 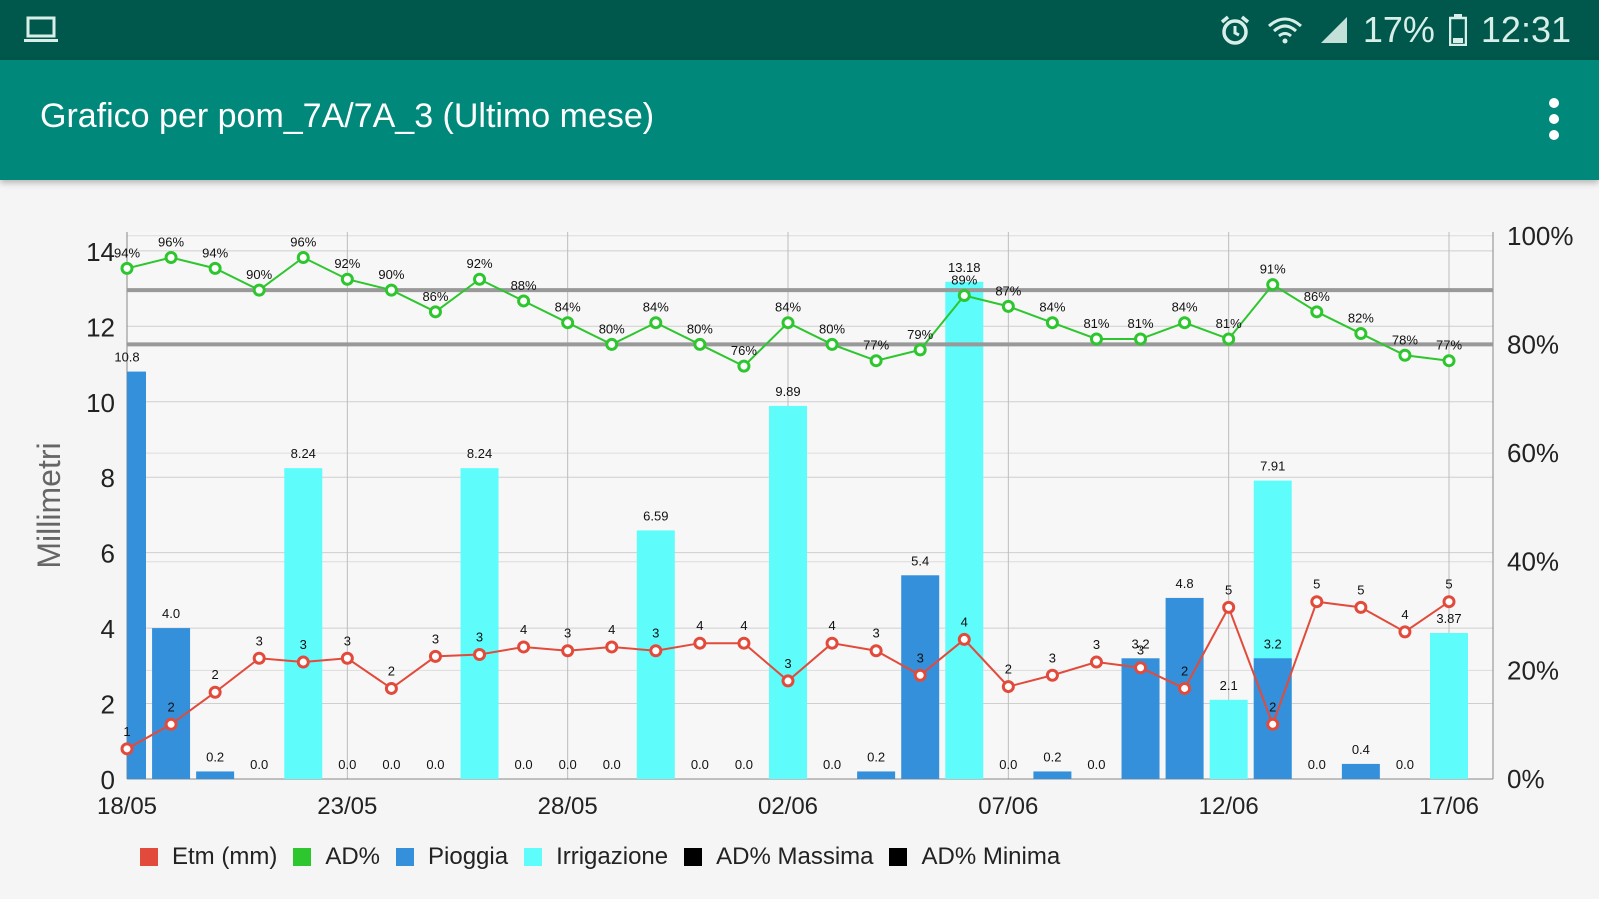 I want to click on pioggia-value-label: 5.4, so click(x=920, y=560).